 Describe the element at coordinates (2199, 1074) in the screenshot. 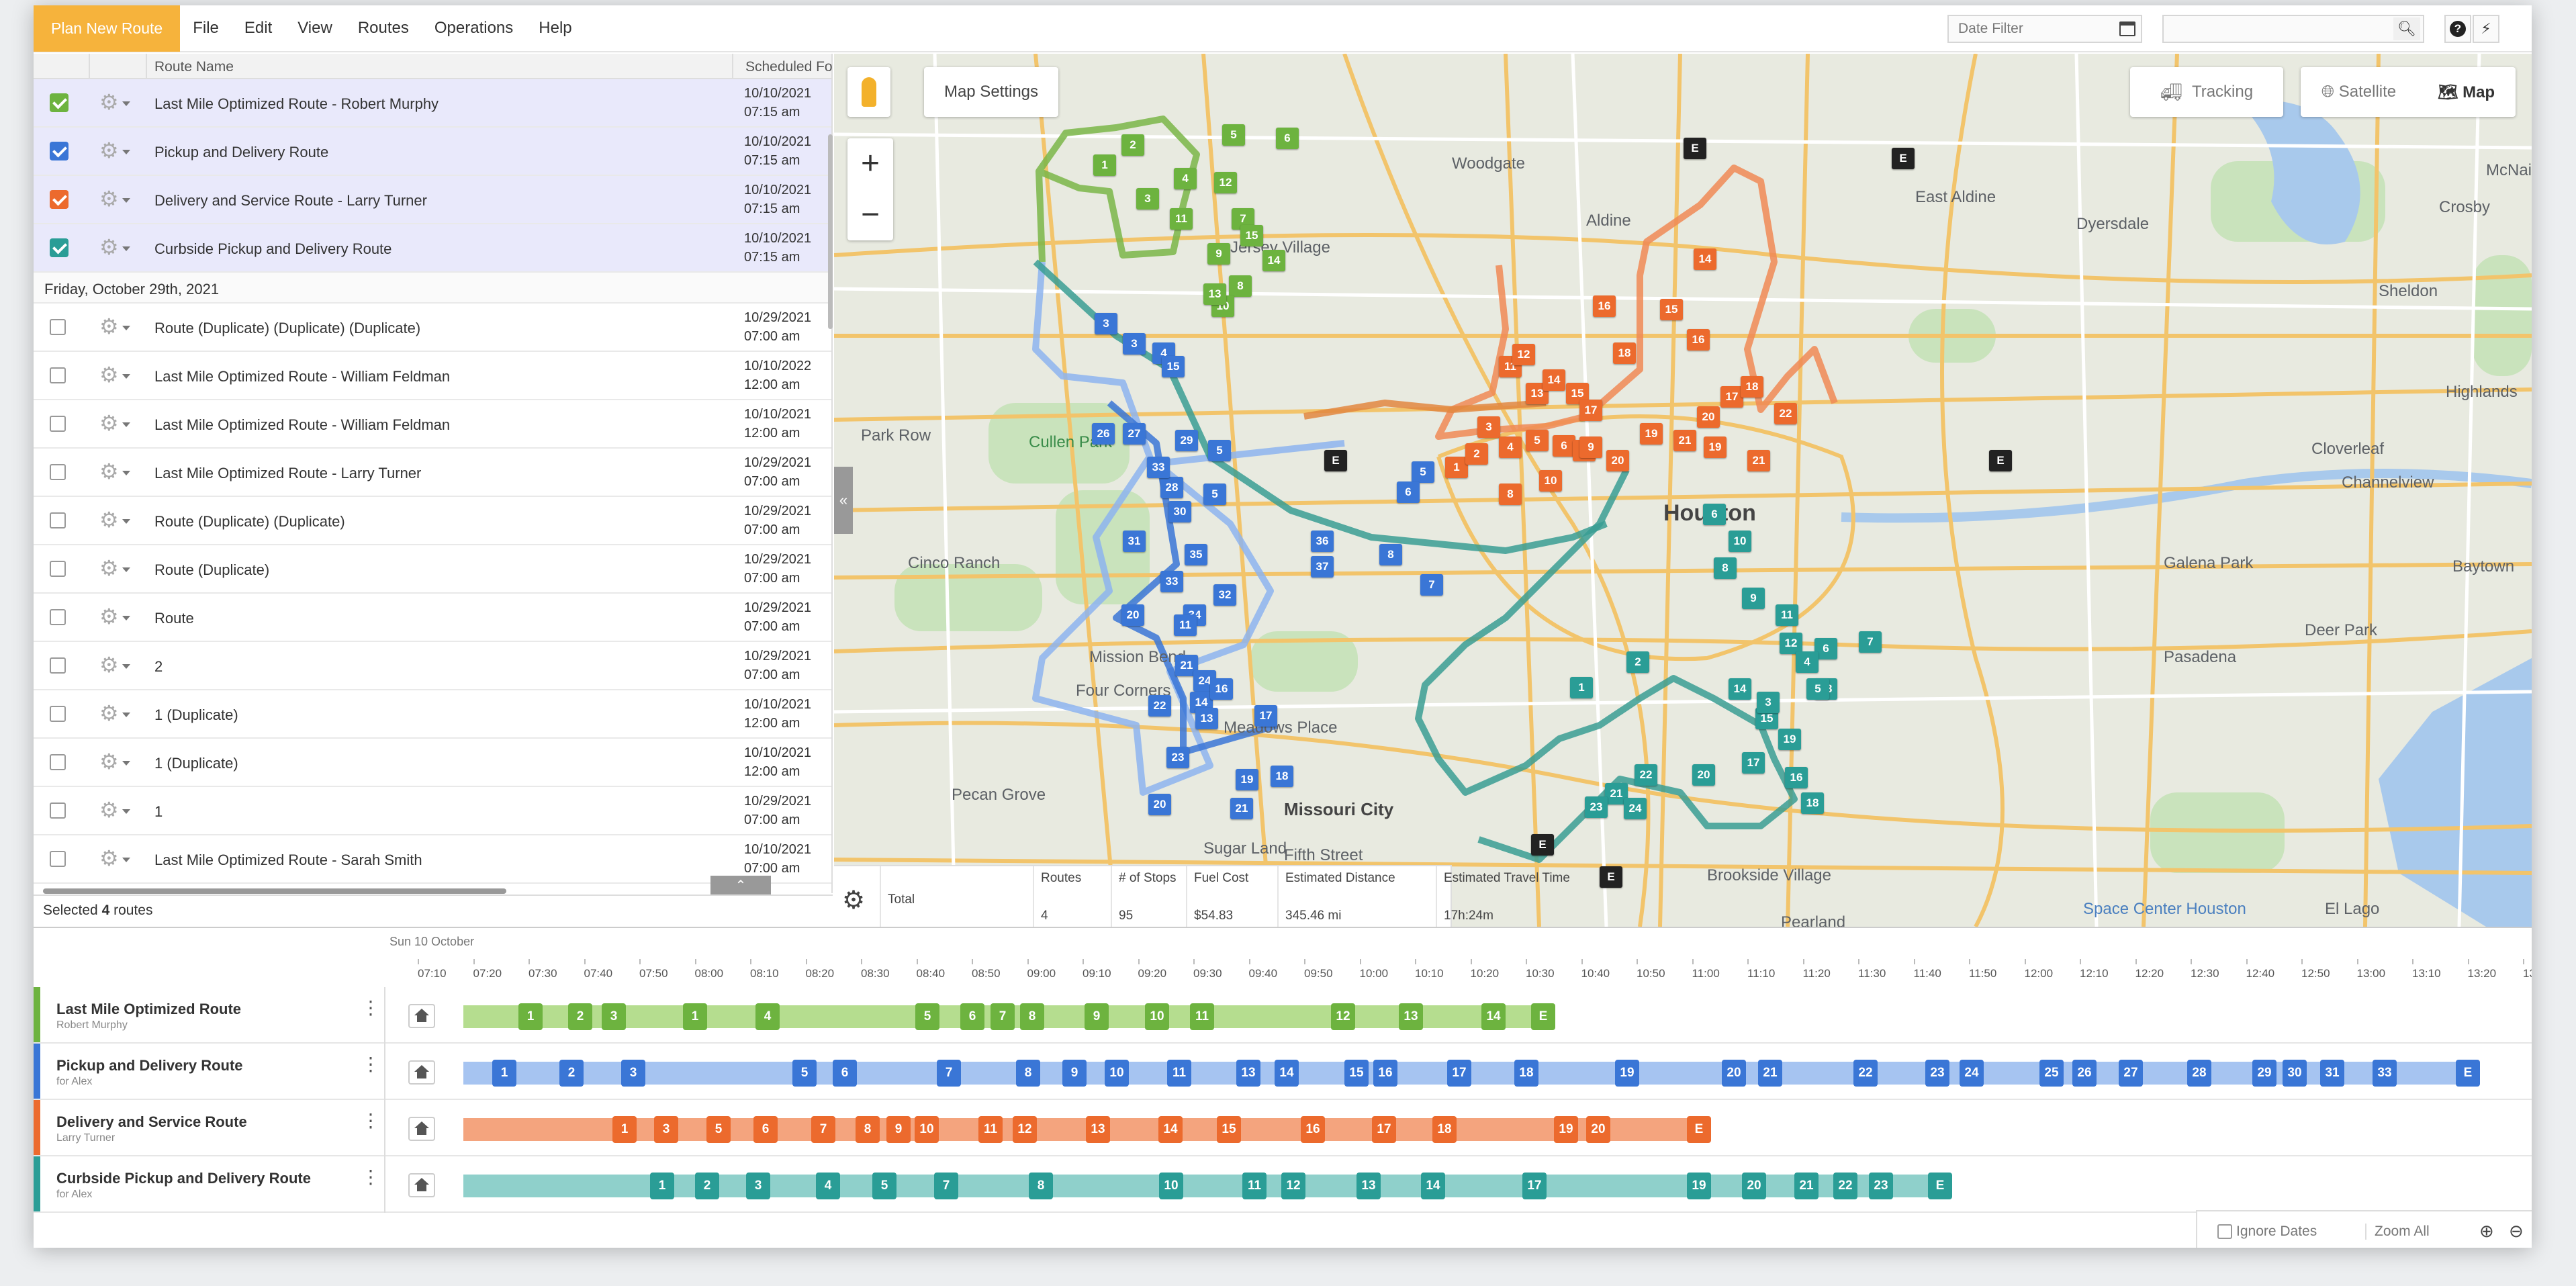

I see `timeline-stop: 28` at that location.